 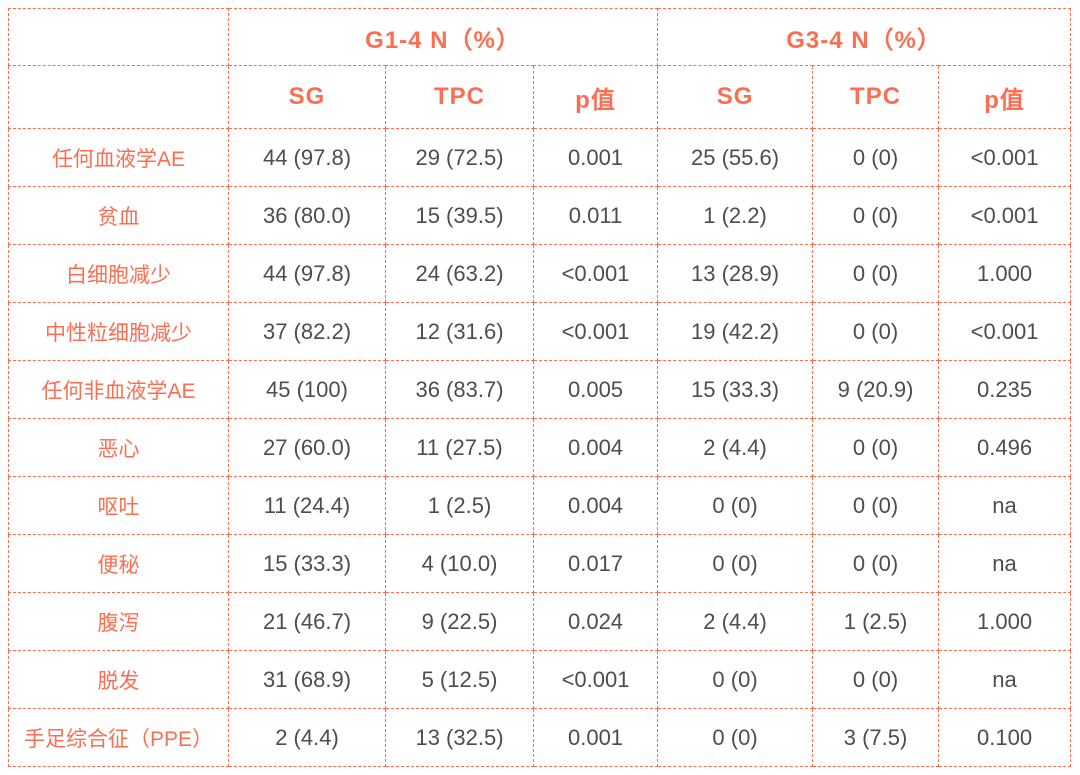 I want to click on group-header-g1-4: G1-4 N（%）, so click(x=443, y=37).